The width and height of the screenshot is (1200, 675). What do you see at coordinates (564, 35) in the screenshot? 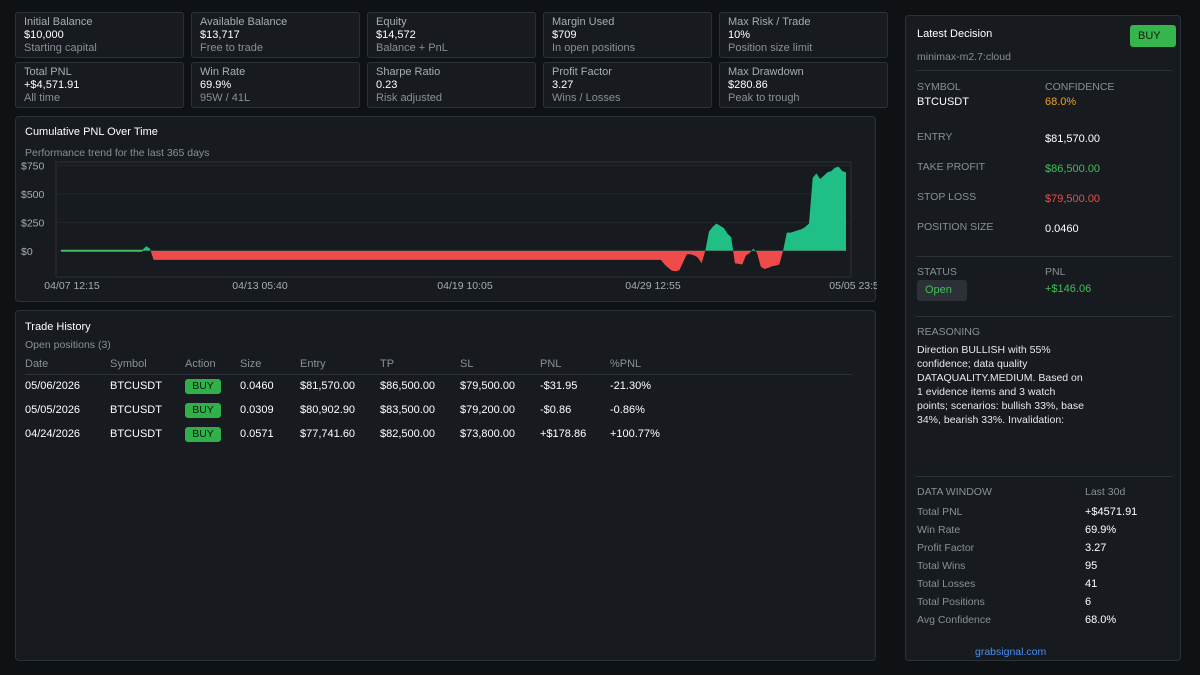
I see `stat-value: $709` at bounding box center [564, 35].